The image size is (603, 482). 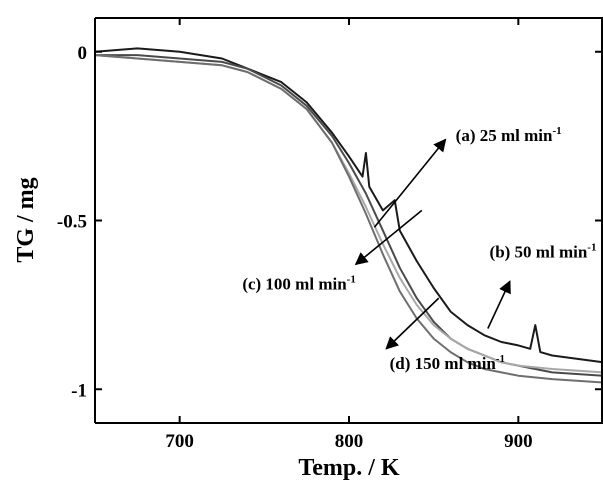 What do you see at coordinates (518, 441) in the screenshot?
I see `x-tick-label-900: 900` at bounding box center [518, 441].